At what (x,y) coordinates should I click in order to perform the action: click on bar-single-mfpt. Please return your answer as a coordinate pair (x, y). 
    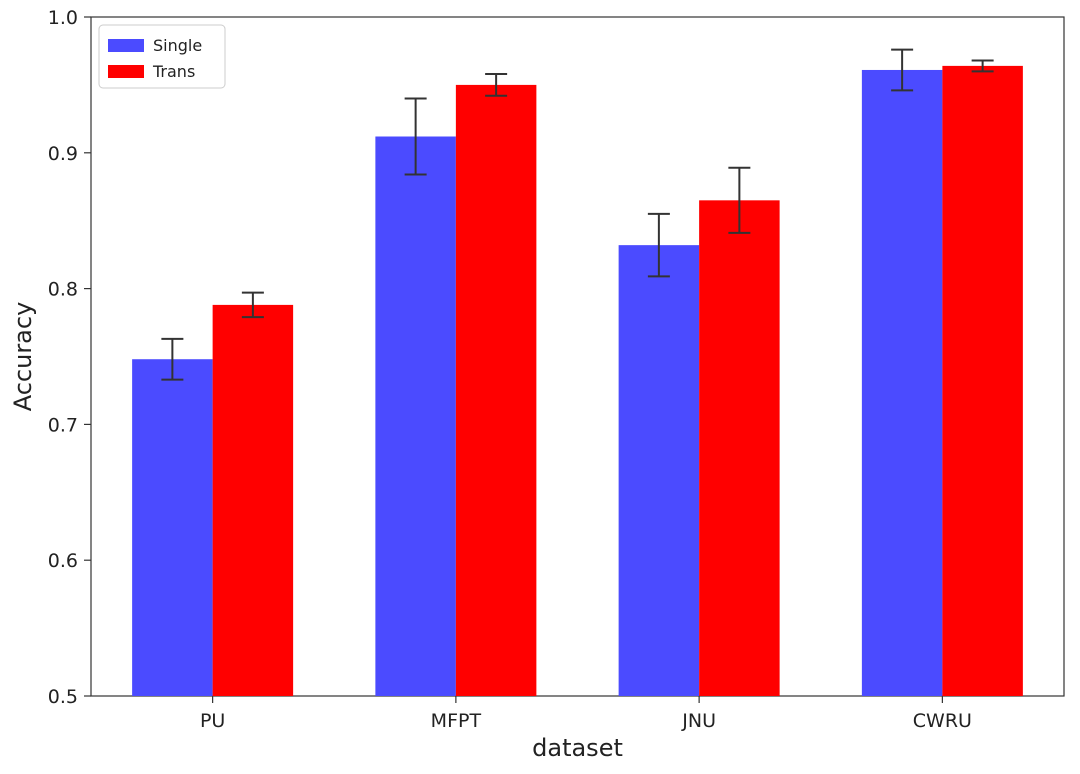
    Looking at the image, I should click on (415, 416).